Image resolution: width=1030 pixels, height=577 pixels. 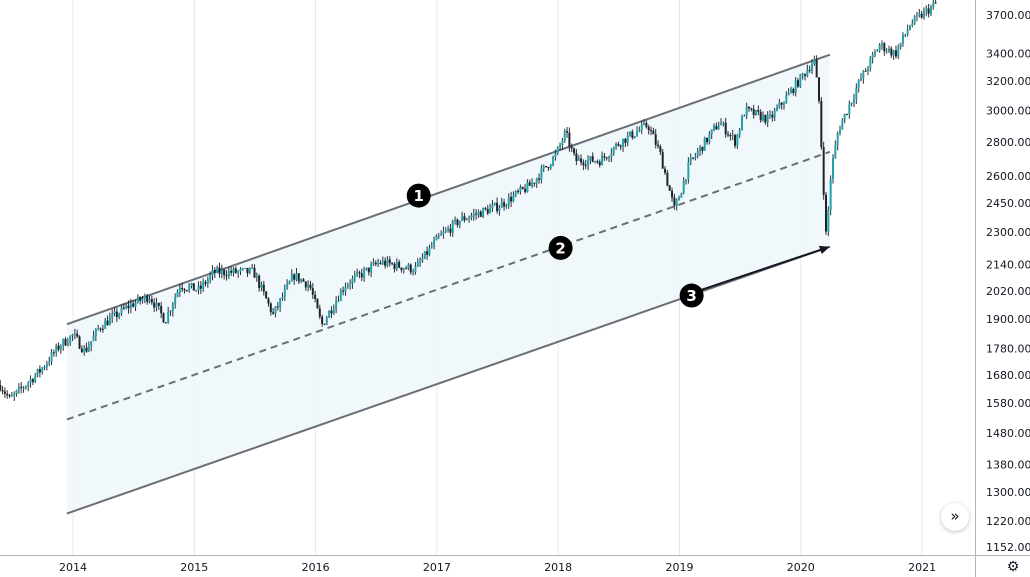 I want to click on price-tick-2140.00: 2140.00, so click(x=1008, y=265).